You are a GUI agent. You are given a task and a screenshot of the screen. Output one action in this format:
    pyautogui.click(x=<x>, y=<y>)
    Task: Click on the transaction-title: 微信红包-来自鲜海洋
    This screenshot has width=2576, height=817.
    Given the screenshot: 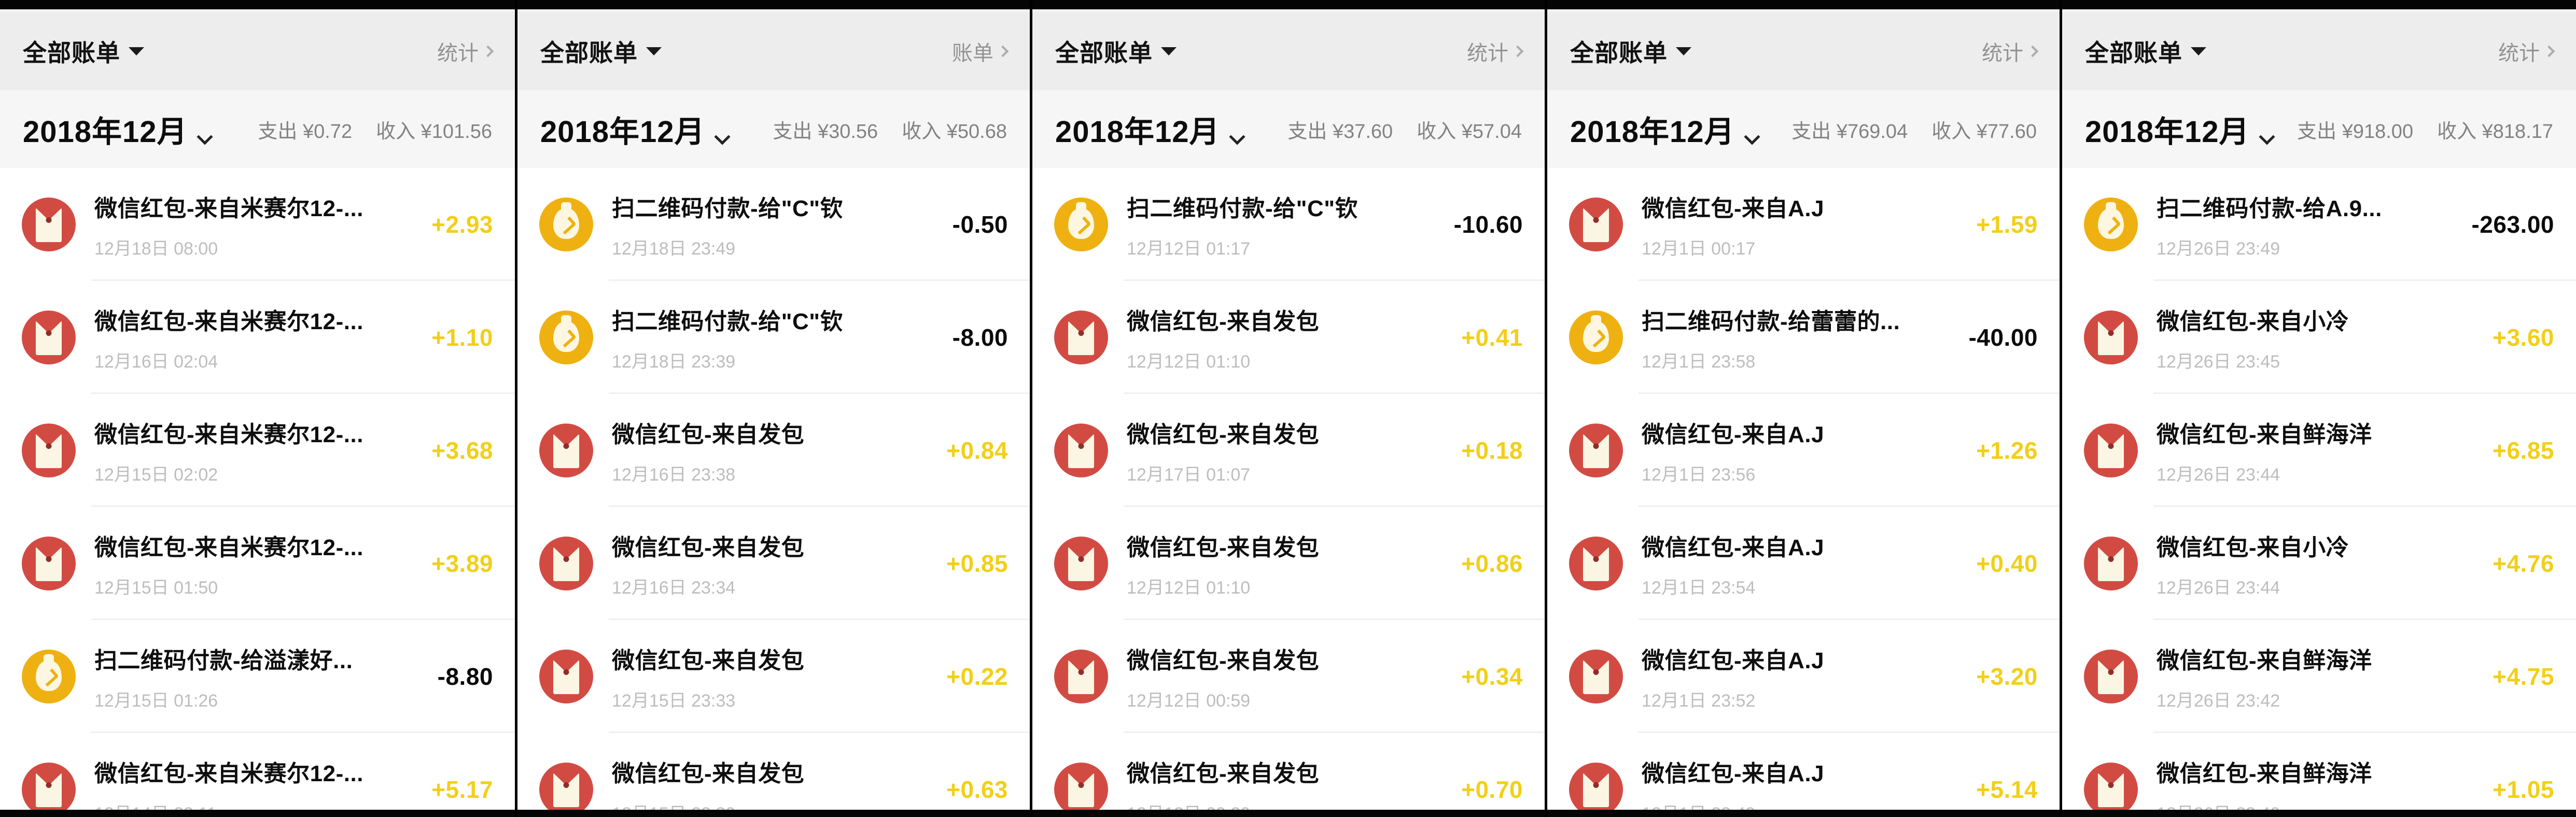 What is the action you would take?
    pyautogui.click(x=2264, y=773)
    